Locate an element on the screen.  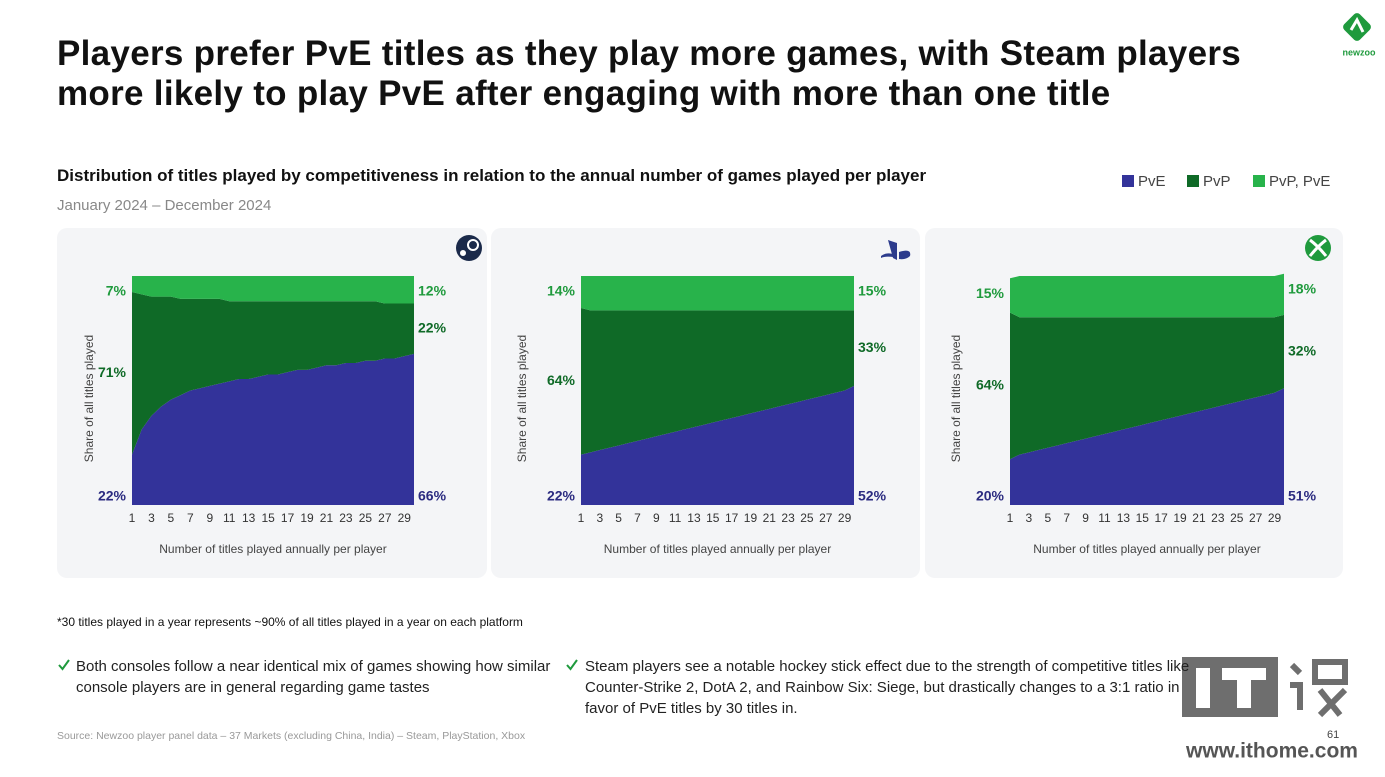
data-label: 66% is located at coordinates (432, 496).